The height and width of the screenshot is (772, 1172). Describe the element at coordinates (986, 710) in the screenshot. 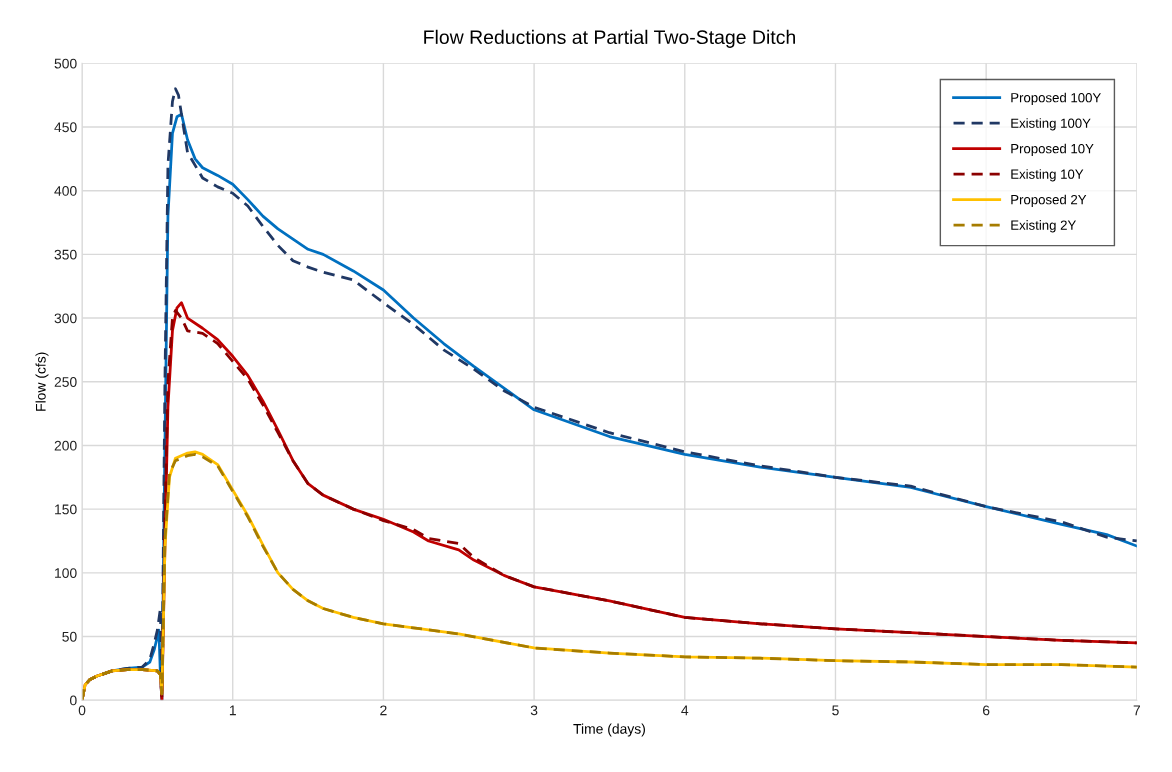

I see `x-tick-label: 6` at that location.